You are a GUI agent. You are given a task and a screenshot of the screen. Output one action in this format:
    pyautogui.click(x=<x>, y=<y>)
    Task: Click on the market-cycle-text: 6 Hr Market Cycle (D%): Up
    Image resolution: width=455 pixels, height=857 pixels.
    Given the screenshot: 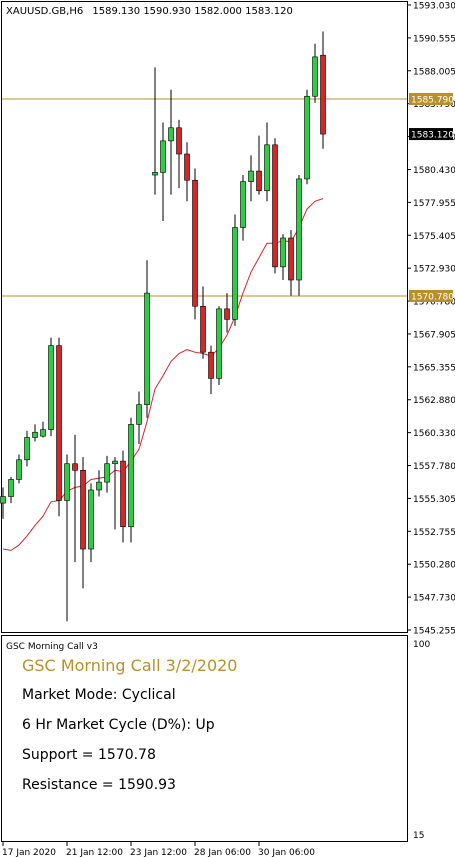 What is the action you would take?
    pyautogui.click(x=118, y=725)
    